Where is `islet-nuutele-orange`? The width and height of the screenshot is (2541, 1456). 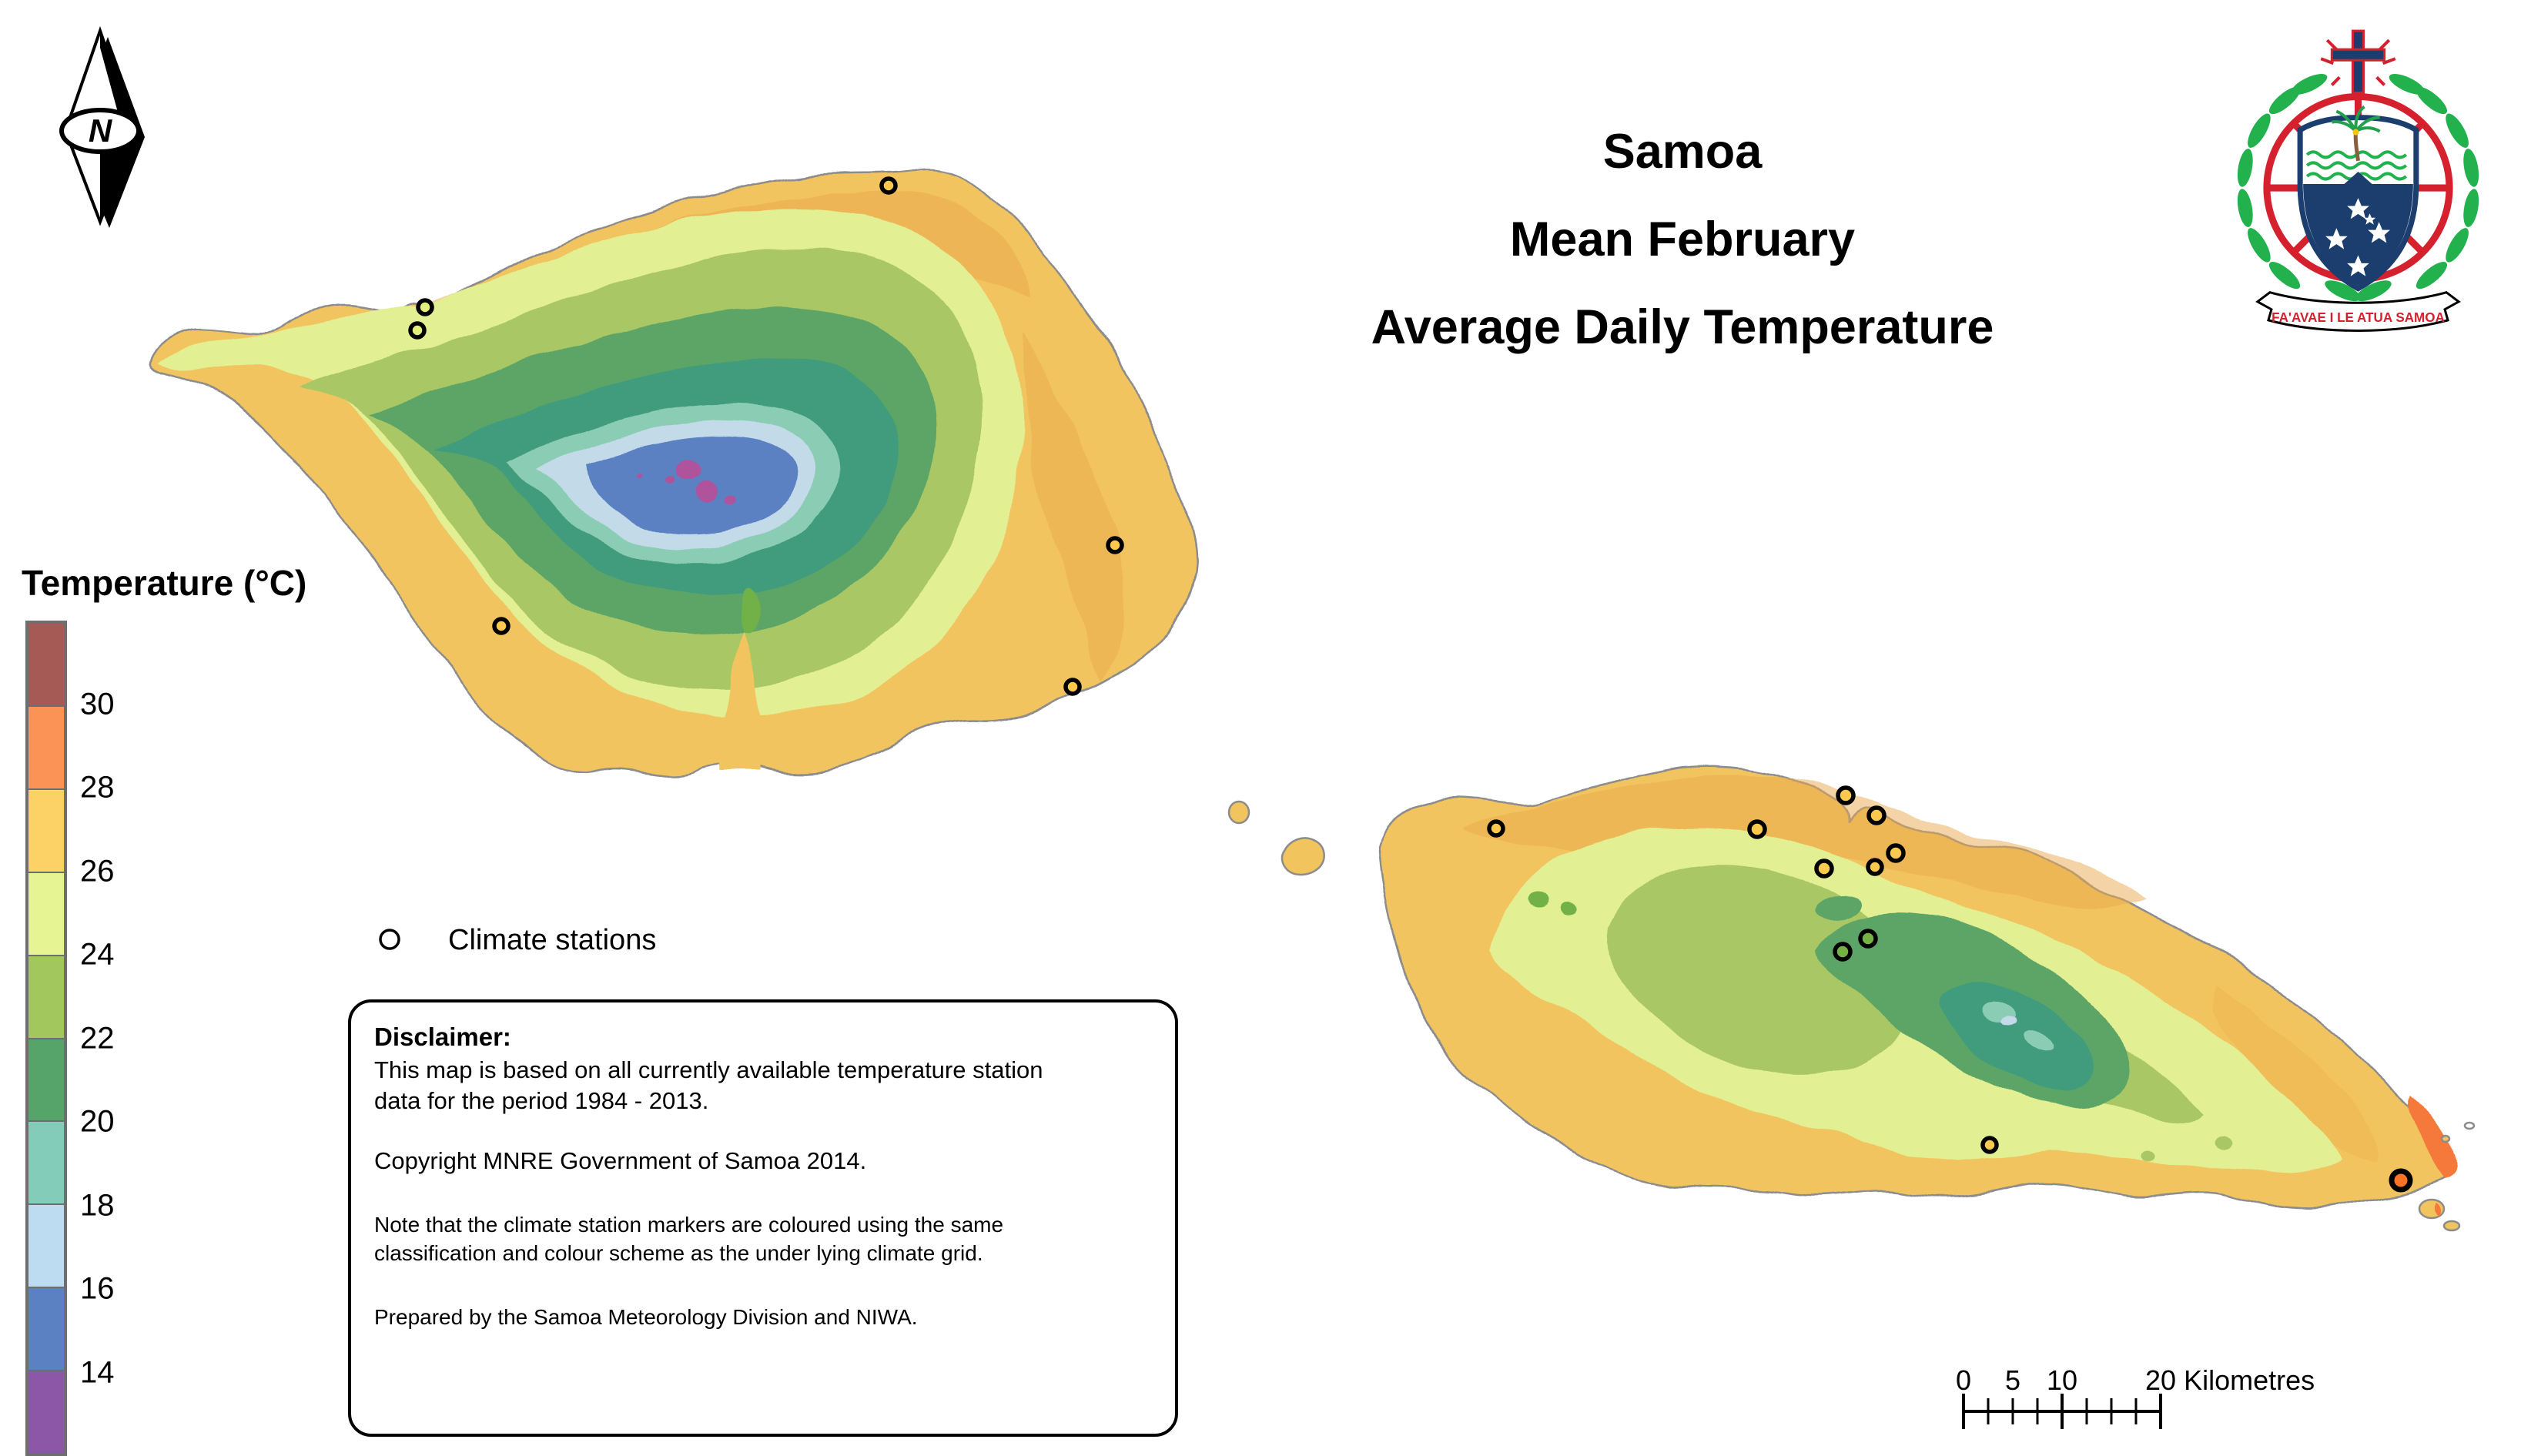
islet-nuutele-orange is located at coordinates (2438, 1210).